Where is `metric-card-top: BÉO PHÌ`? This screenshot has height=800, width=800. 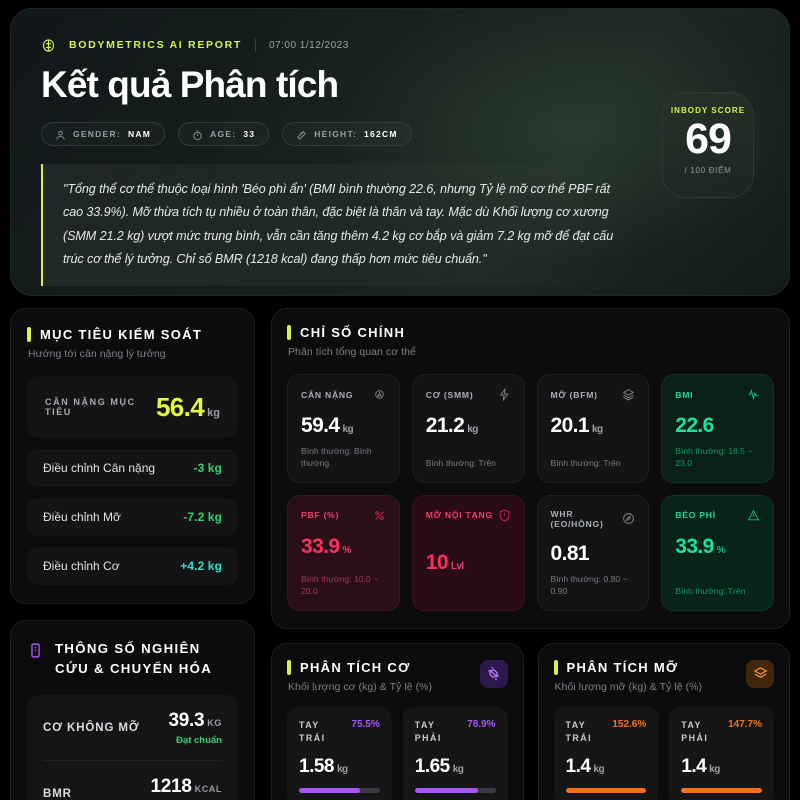
metric-card-top: BÉO PHÌ is located at coordinates (717, 515).